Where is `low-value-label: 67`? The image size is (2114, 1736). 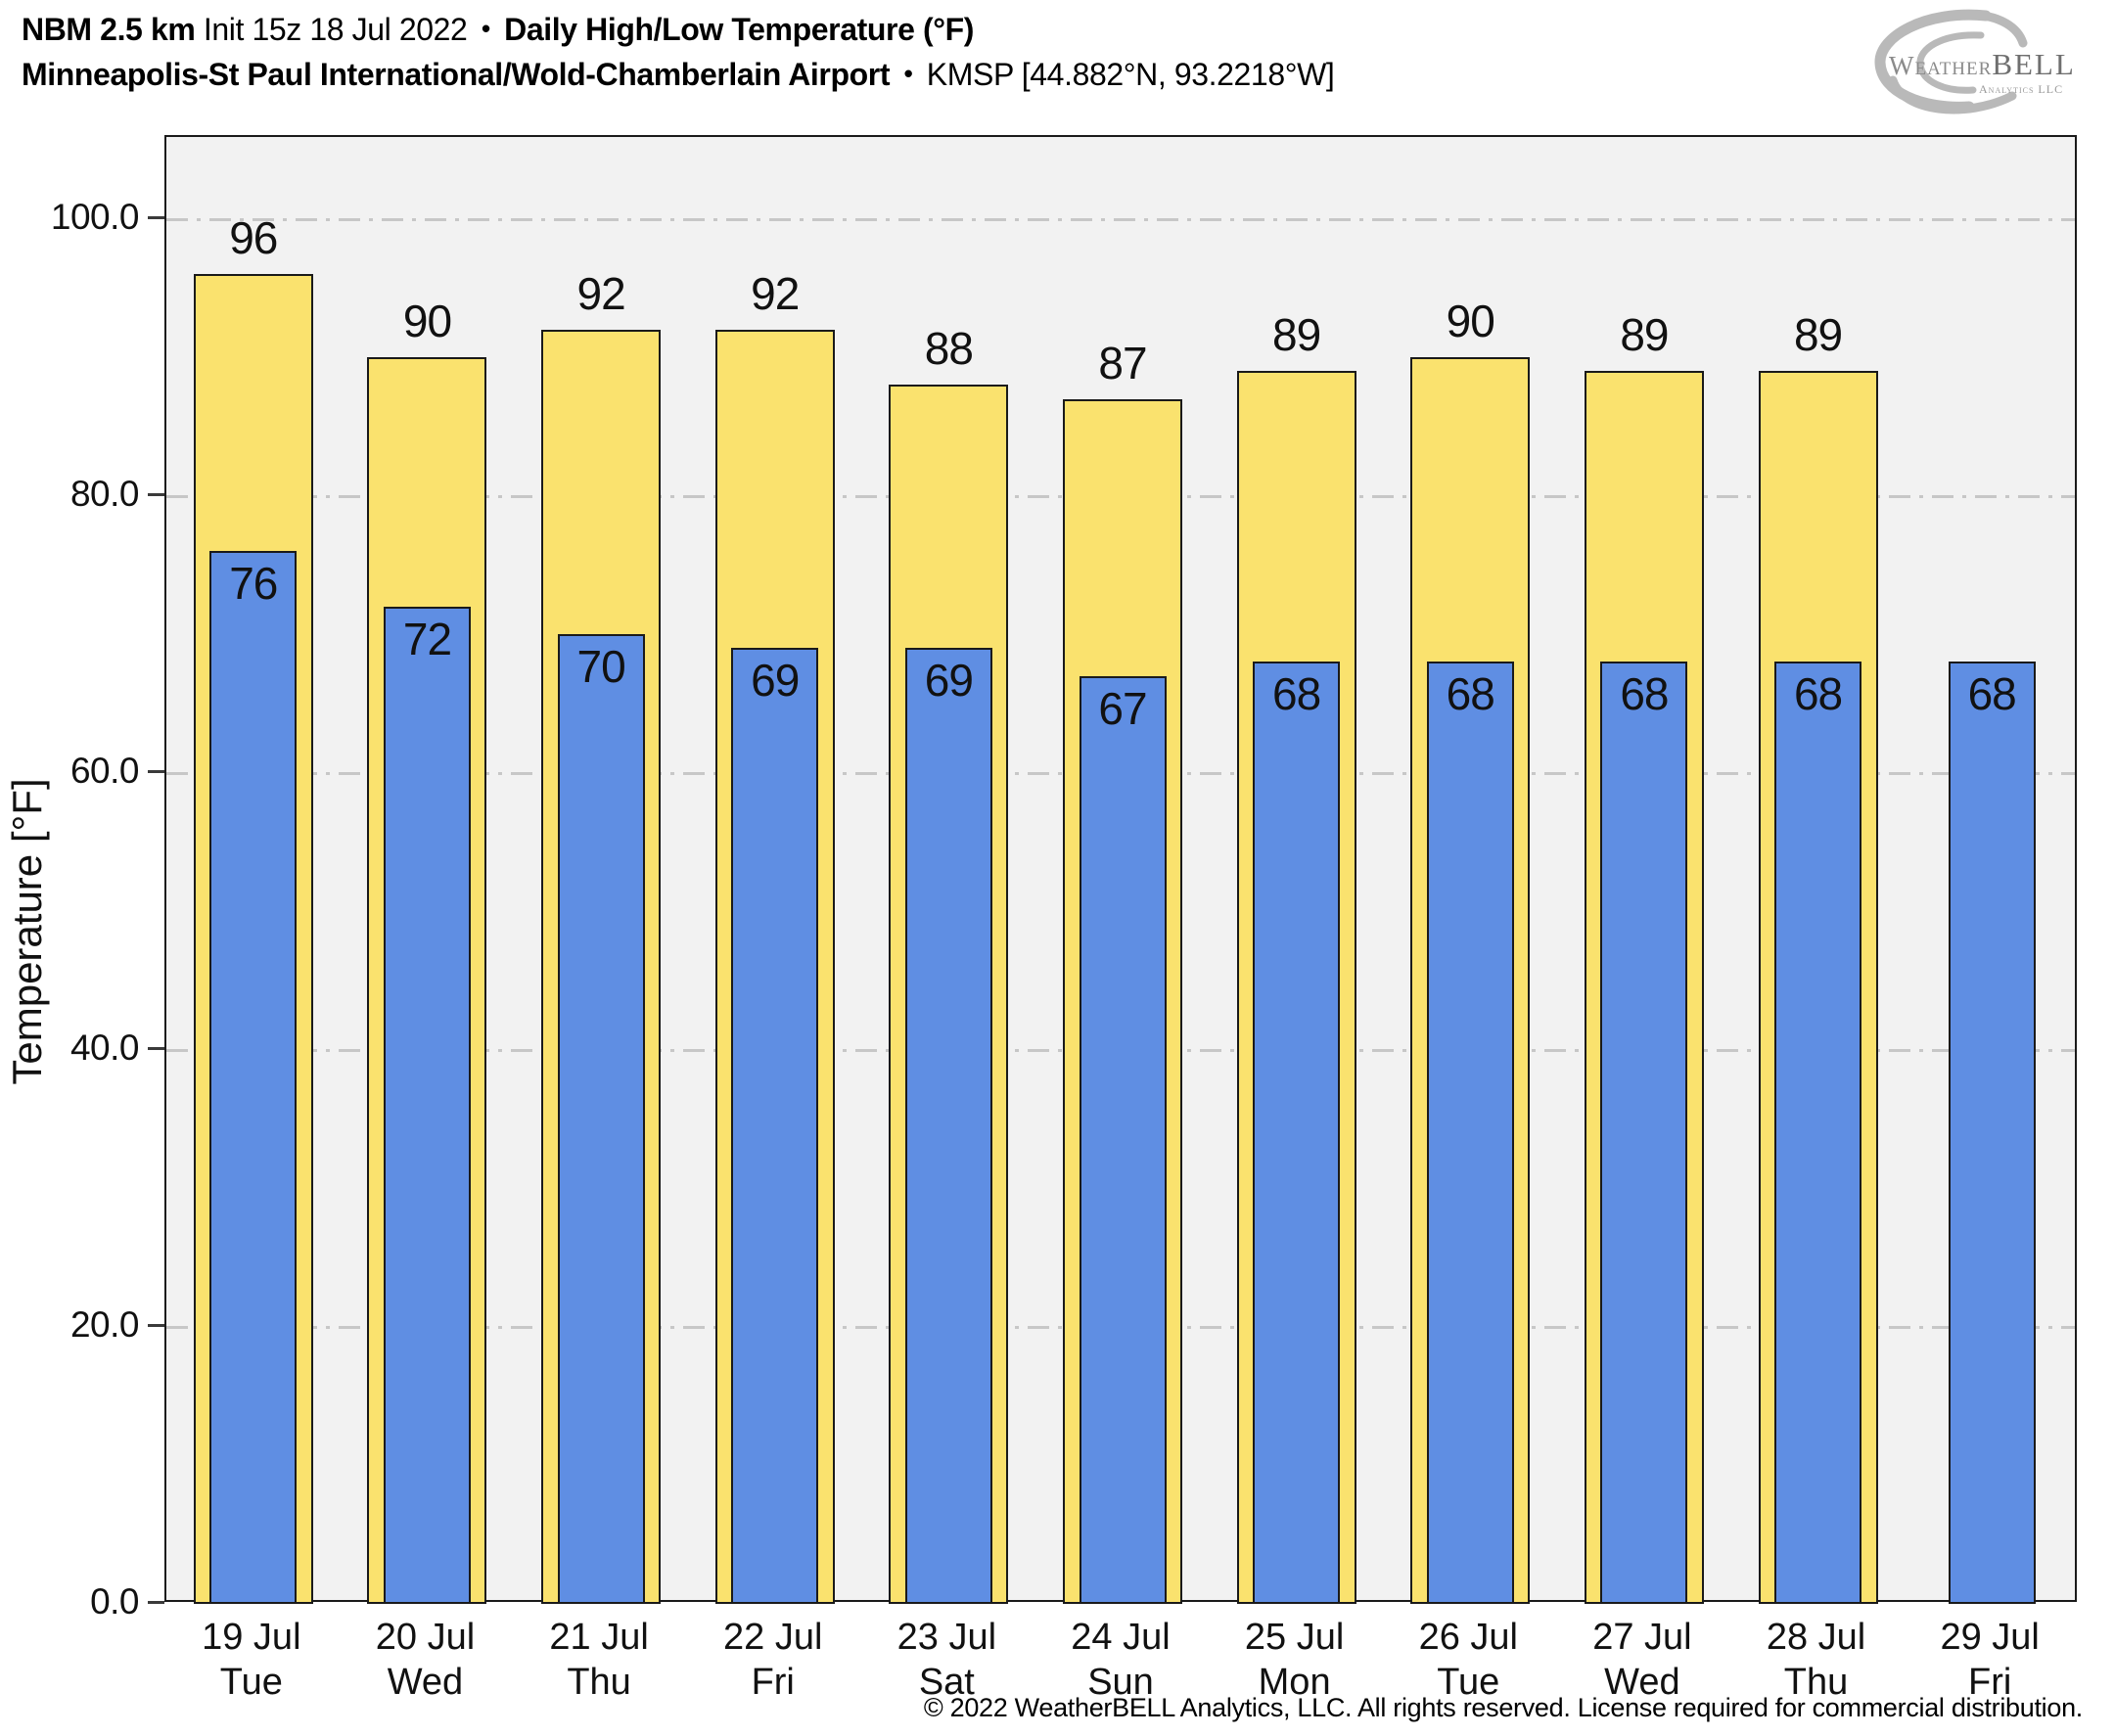 low-value-label: 67 is located at coordinates (1122, 708).